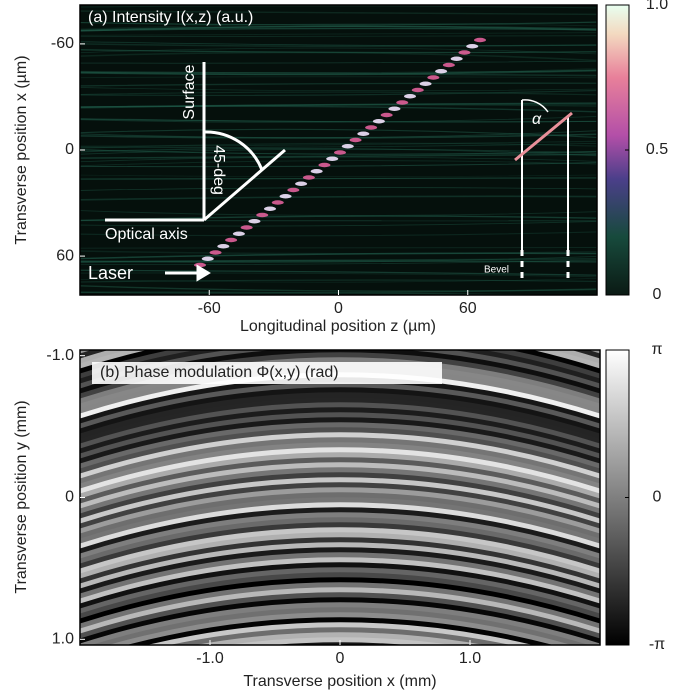 The height and width of the screenshot is (692, 683). I want to click on annotation: Laser, so click(110, 273).